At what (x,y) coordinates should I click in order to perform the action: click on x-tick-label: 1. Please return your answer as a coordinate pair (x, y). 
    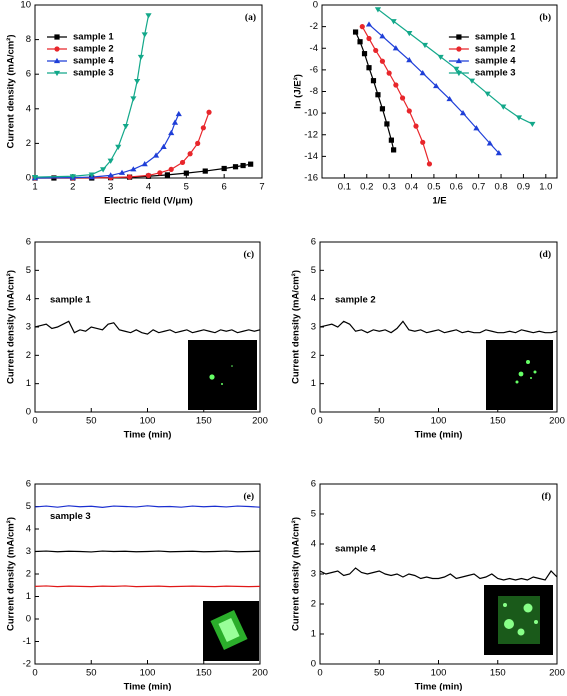
    Looking at the image, I should click on (34, 187).